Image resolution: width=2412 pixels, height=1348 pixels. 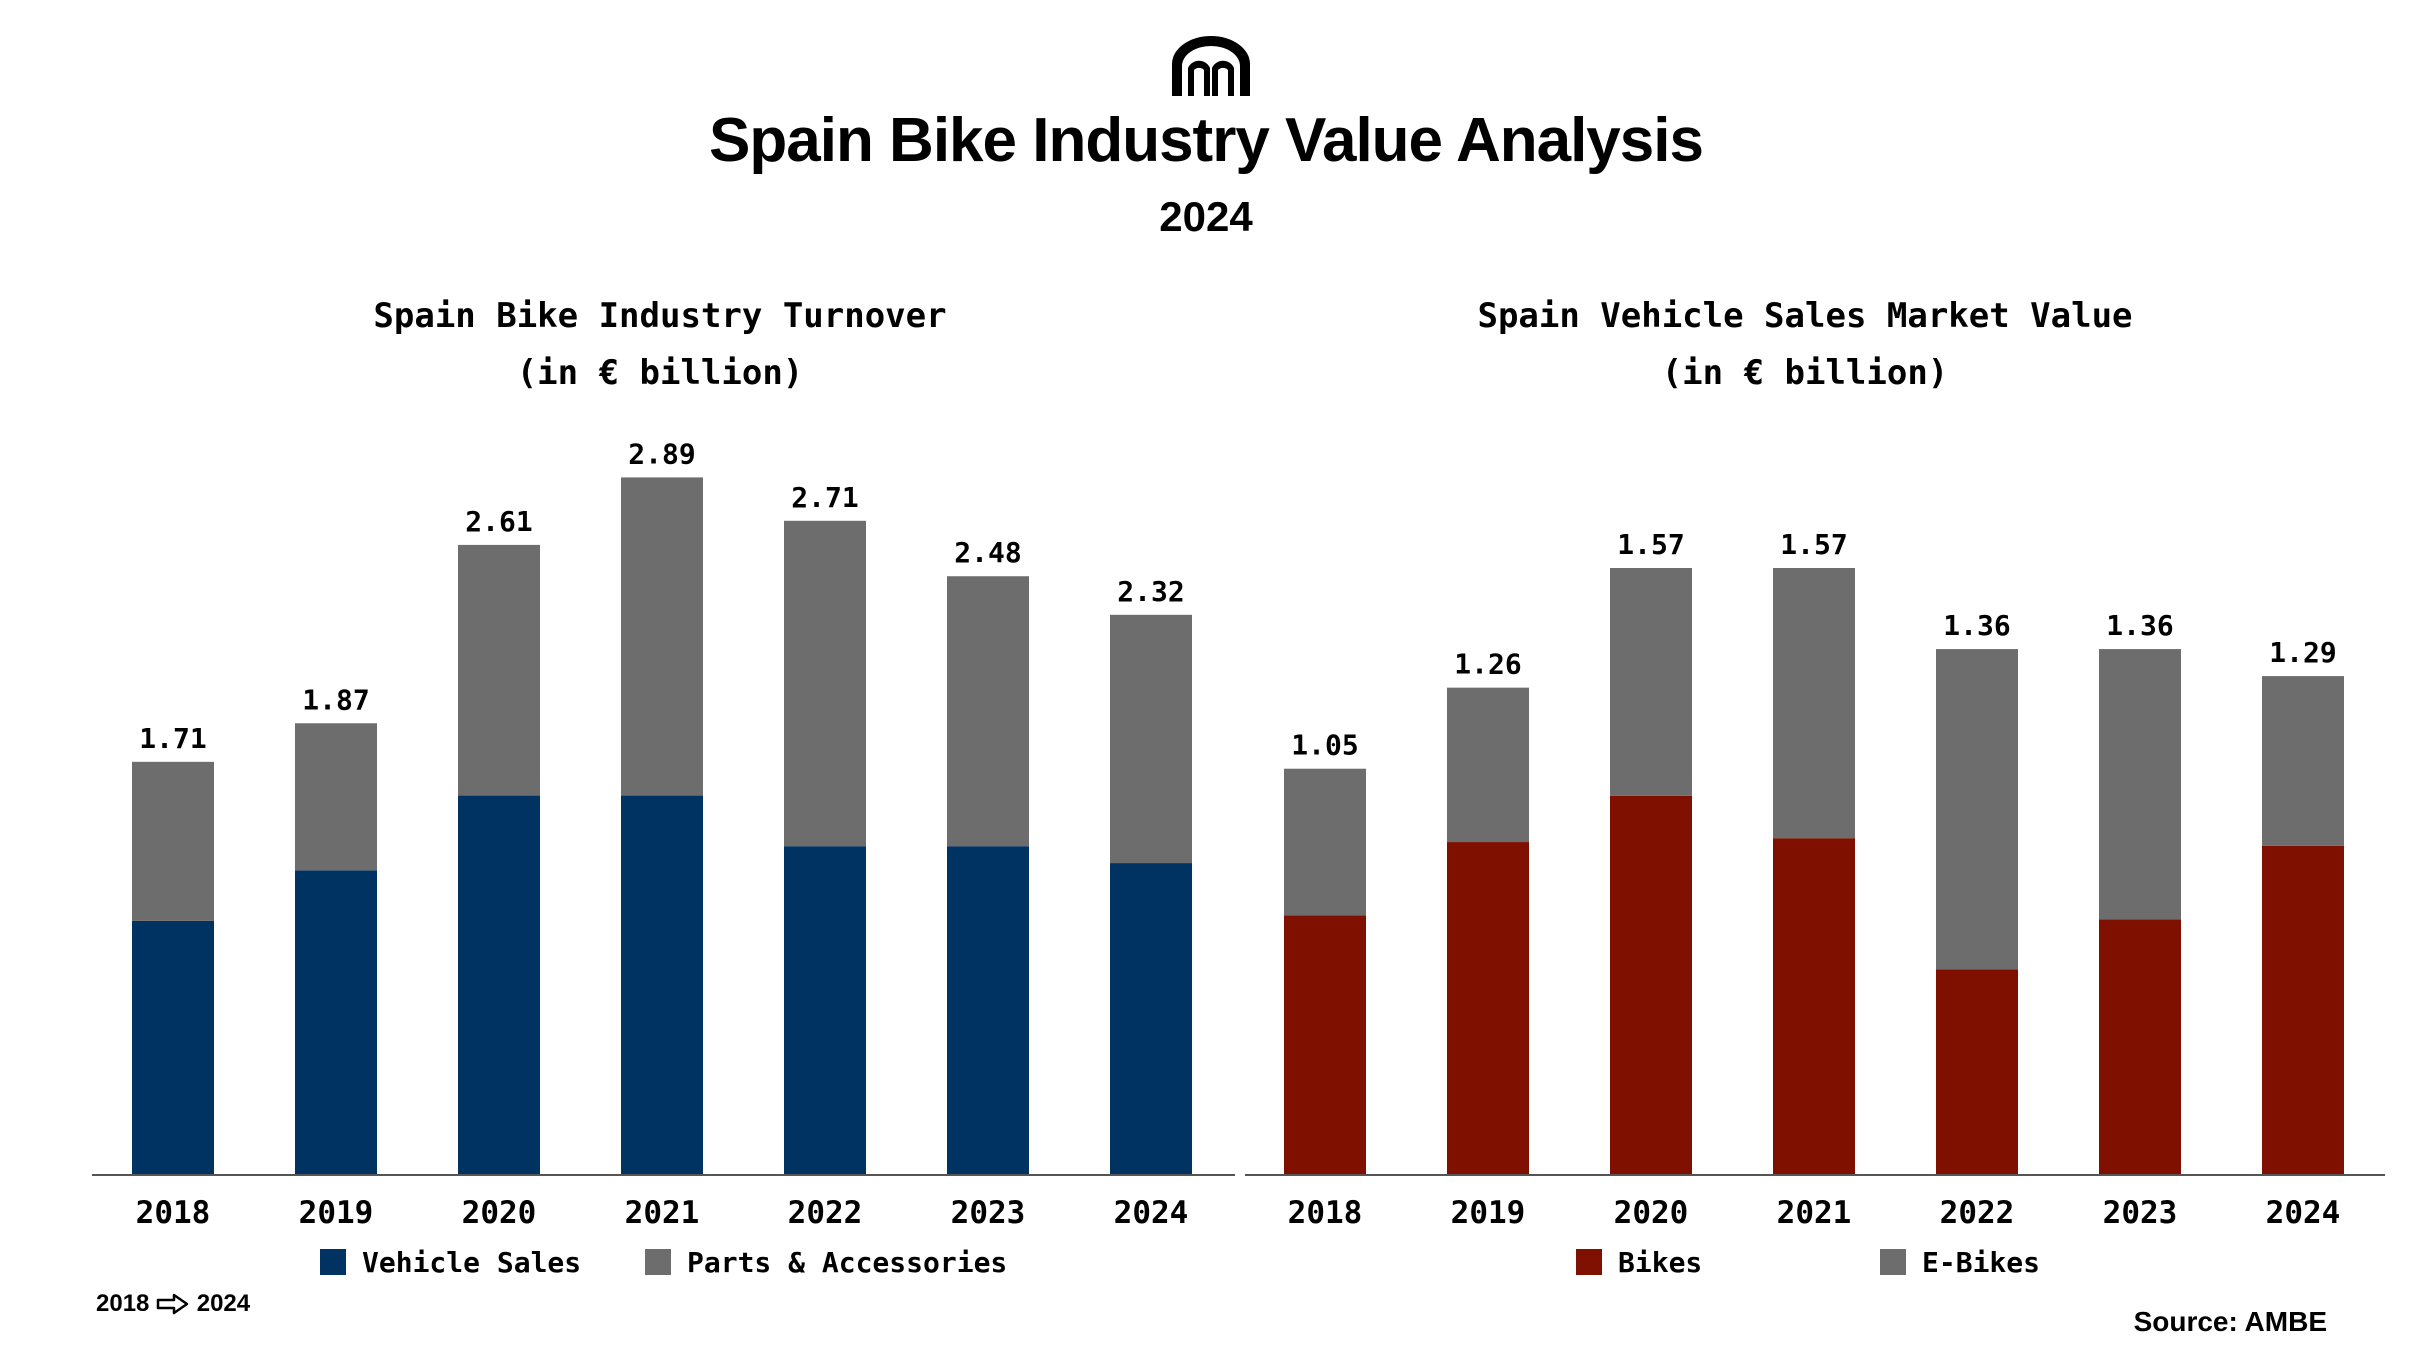 What do you see at coordinates (1487, 664) in the screenshot?
I see `chart-2-total-label: 1.26` at bounding box center [1487, 664].